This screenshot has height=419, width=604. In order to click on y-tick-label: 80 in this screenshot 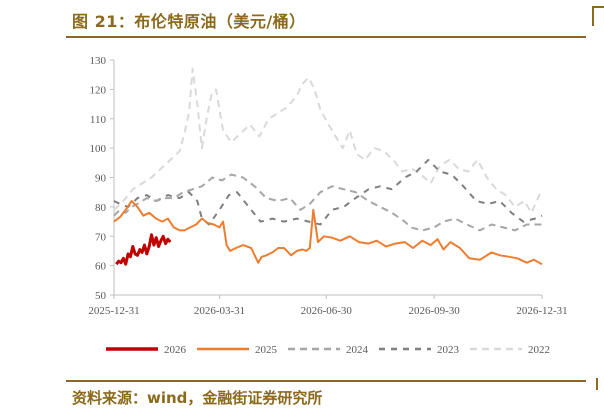, I will do `click(101, 208)`.